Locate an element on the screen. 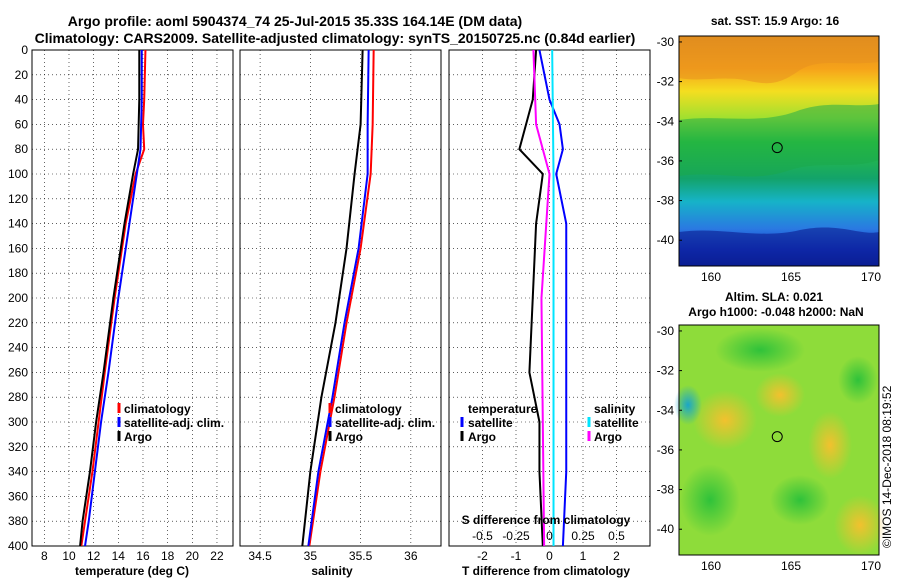  temperature-tick-labels: 8 10 12 14 16 18 20 22 is located at coordinates (132, 556).